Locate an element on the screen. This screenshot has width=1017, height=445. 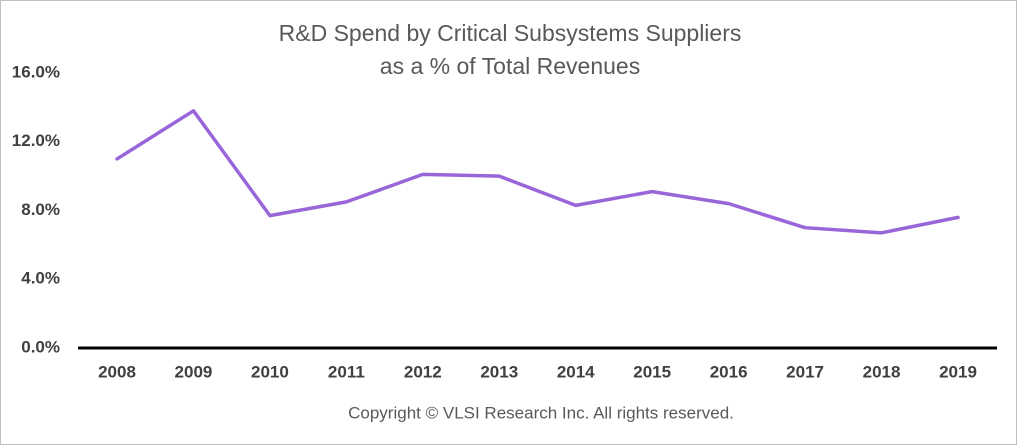
chart-title: as a % of Total Revenues is located at coordinates (510, 66).